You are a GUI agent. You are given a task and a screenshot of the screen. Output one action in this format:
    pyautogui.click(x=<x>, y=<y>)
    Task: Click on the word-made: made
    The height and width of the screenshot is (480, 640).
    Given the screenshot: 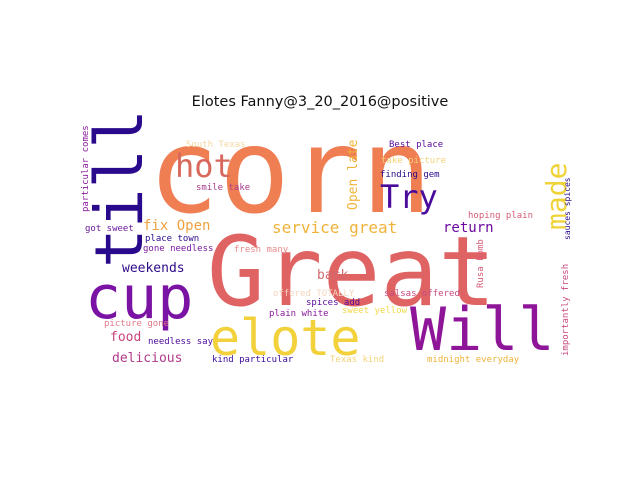 What is the action you would take?
    pyautogui.click(x=556, y=196)
    